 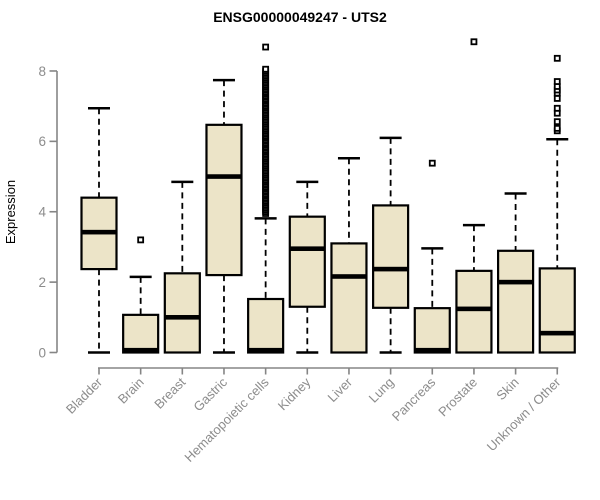 What do you see at coordinates (141, 333) in the screenshot?
I see `box-brain` at bounding box center [141, 333].